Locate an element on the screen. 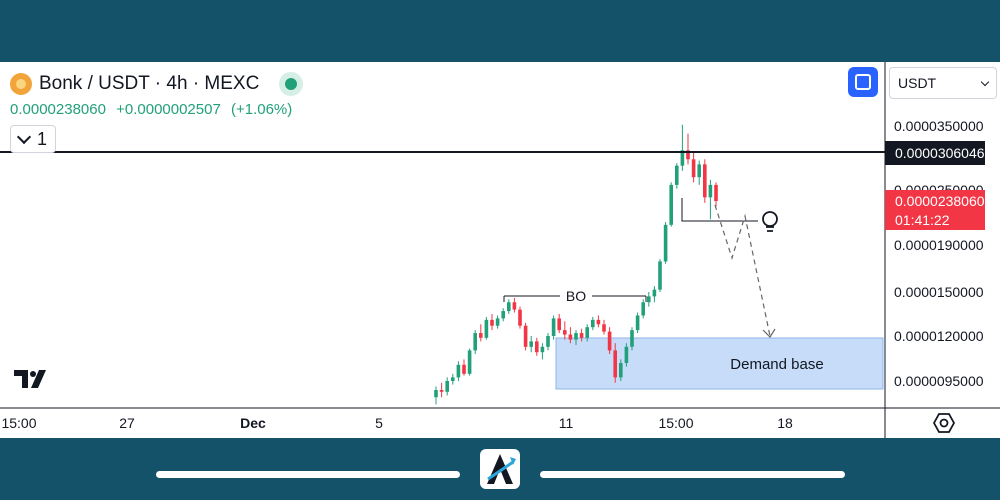  candle-countdown: 01:41:22 is located at coordinates (922, 220).